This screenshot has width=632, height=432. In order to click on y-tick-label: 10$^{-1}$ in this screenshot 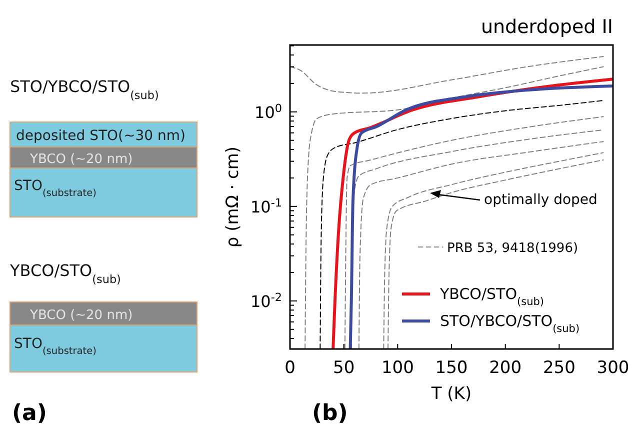, I will do `click(266, 206)`.